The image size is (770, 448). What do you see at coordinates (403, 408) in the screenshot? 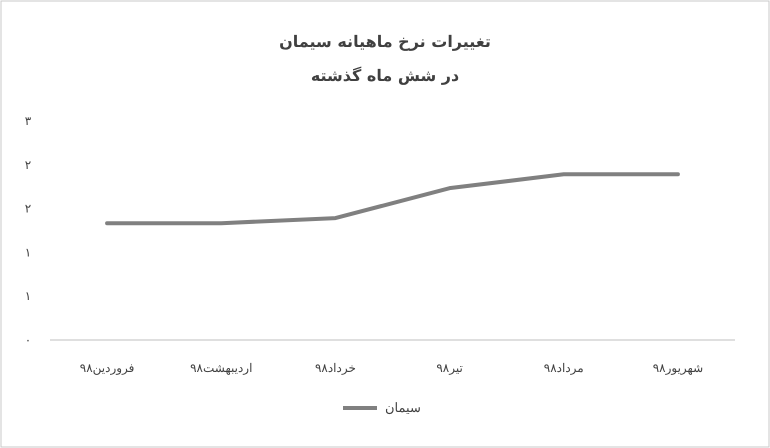
I see `legend-label: سیمان` at bounding box center [403, 408].